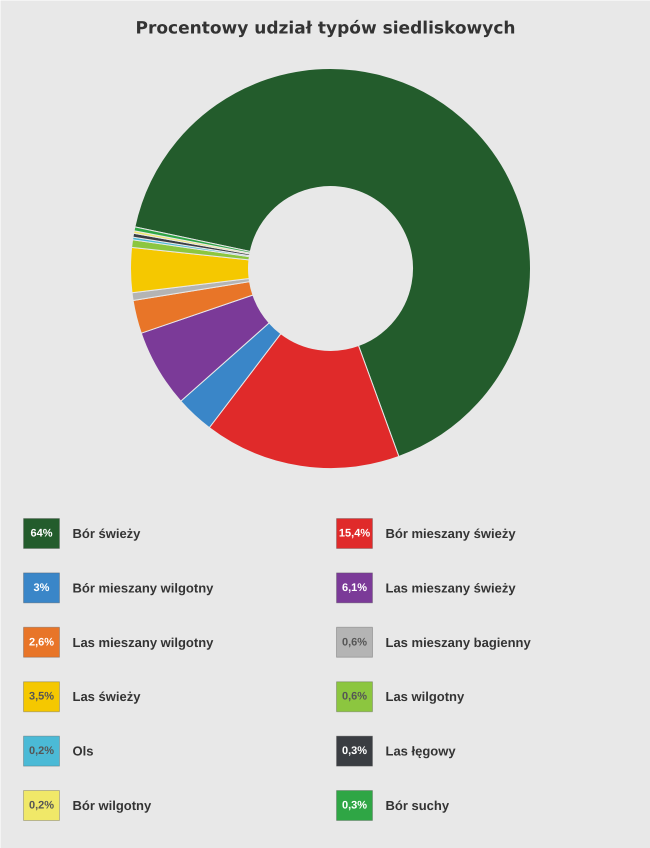 The width and height of the screenshot is (650, 848). What do you see at coordinates (83, 751) in the screenshot?
I see `legend-label: Ols` at bounding box center [83, 751].